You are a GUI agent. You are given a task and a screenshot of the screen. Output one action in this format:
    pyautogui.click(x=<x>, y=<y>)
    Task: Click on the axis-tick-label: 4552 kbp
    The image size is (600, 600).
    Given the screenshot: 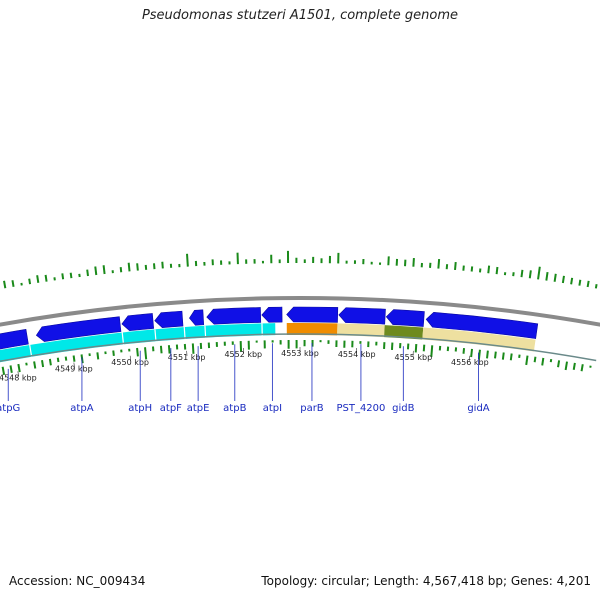 What is the action you would take?
    pyautogui.click(x=243, y=354)
    